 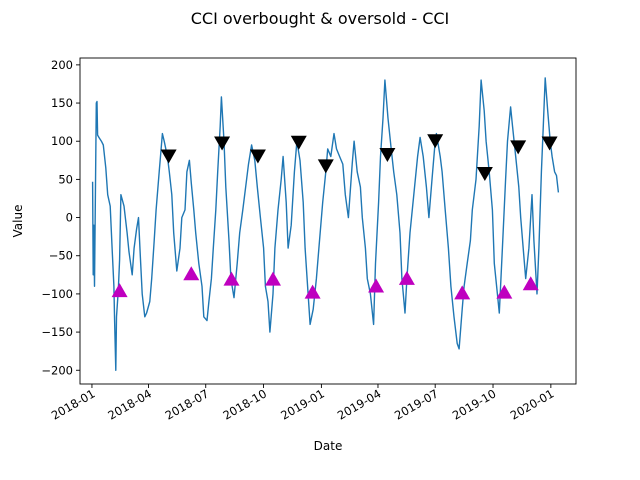 What do you see at coordinates (57, 294) in the screenshot?
I see `y-tick-label: −100` at bounding box center [57, 294].